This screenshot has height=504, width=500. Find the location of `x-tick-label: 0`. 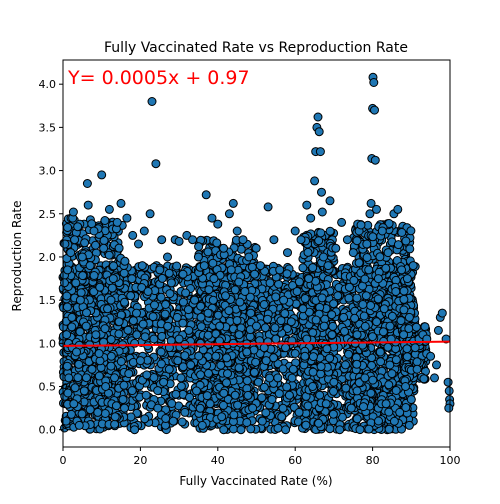

x-tick-label: 0 is located at coordinates (63, 460).